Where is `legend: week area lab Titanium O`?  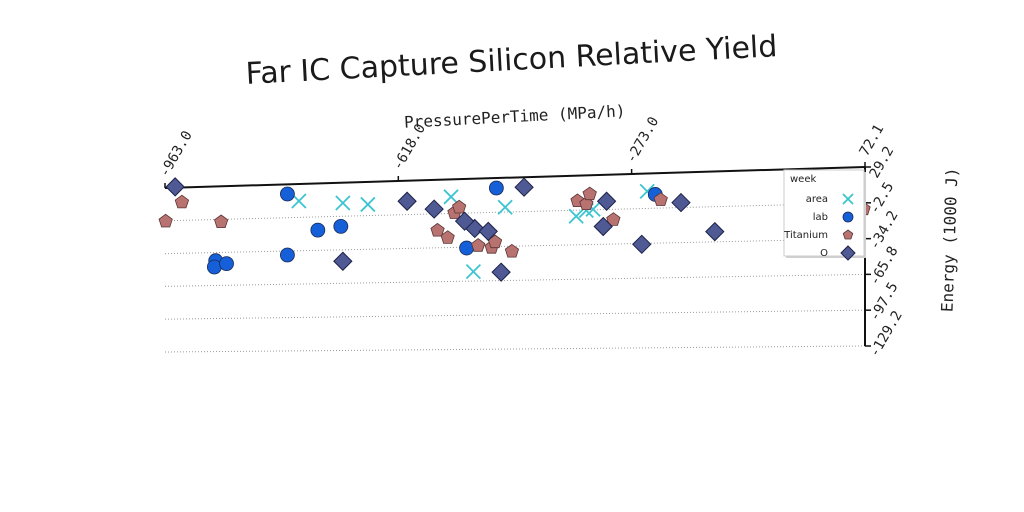
legend: week area lab Titanium O is located at coordinates (824, 215).